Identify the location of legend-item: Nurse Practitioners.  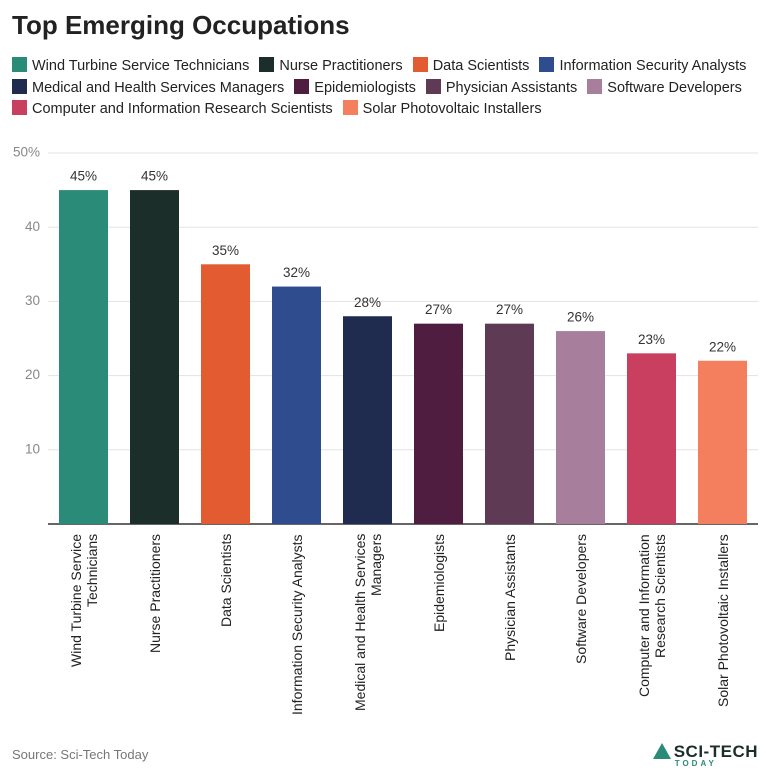
(331, 65).